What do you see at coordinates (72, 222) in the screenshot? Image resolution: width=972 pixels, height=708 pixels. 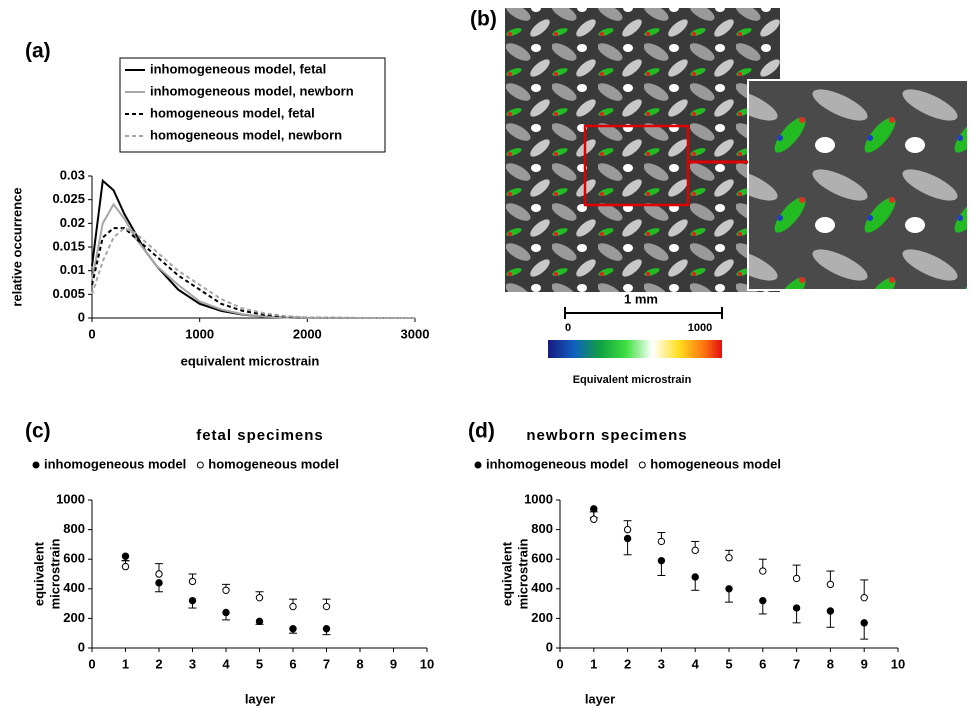 I see `y-tick-label: 0.02` at bounding box center [72, 222].